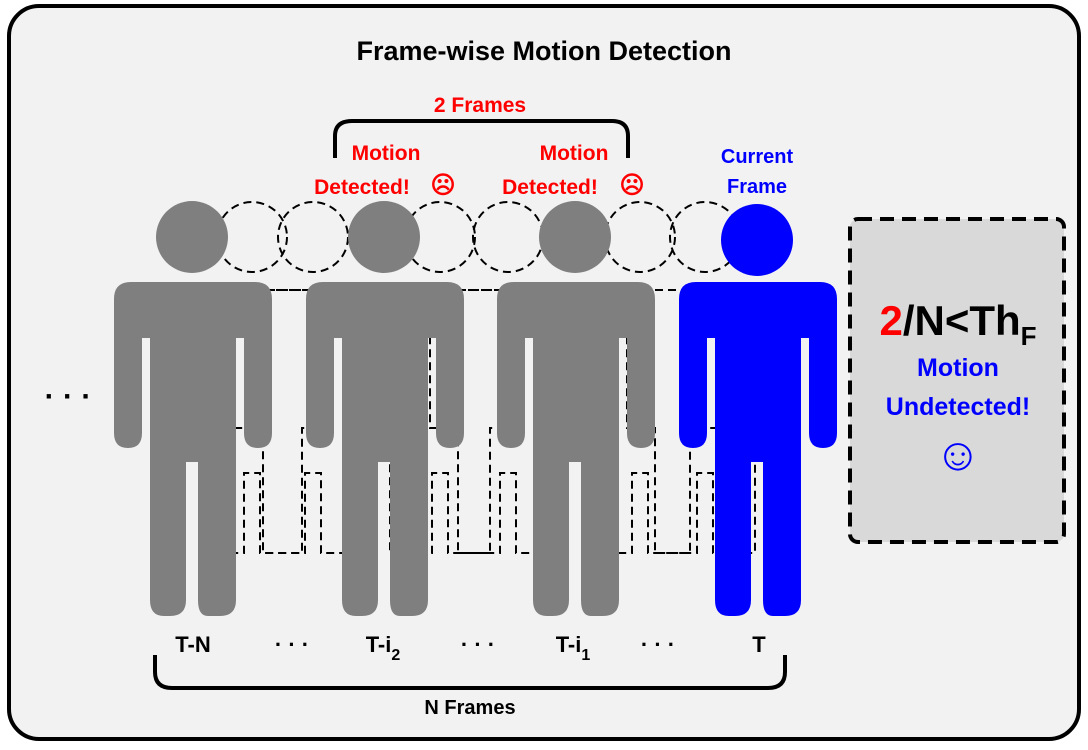 The height and width of the screenshot is (750, 1088). What do you see at coordinates (362, 187) in the screenshot?
I see `detected-label-1: Detected!` at bounding box center [362, 187].